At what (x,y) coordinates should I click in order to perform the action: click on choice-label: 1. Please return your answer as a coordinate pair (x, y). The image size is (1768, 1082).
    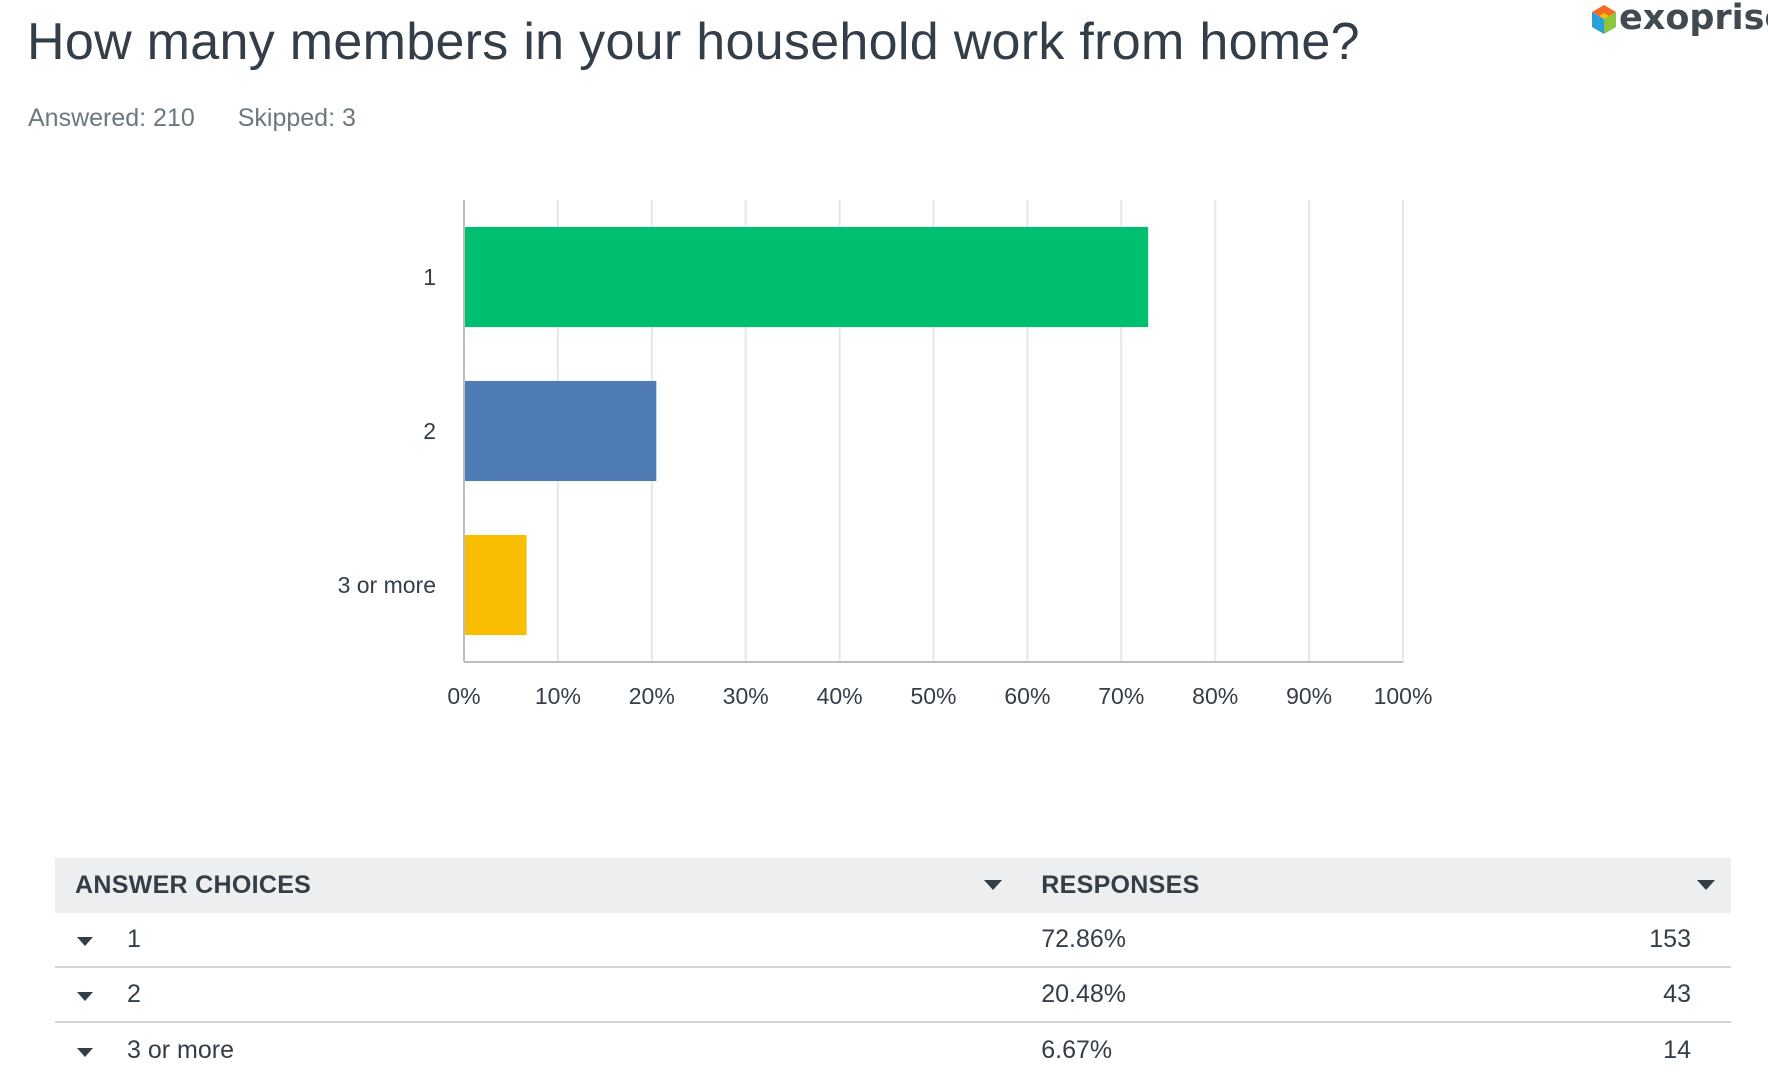
    Looking at the image, I should click on (134, 939).